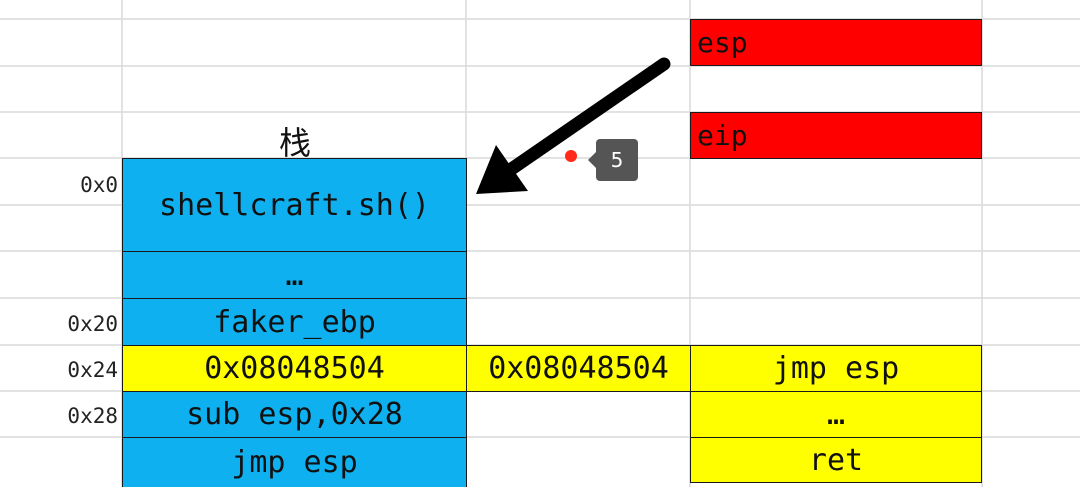  What do you see at coordinates (613, 160) in the screenshot?
I see `comment-count-badge: 5` at bounding box center [613, 160].